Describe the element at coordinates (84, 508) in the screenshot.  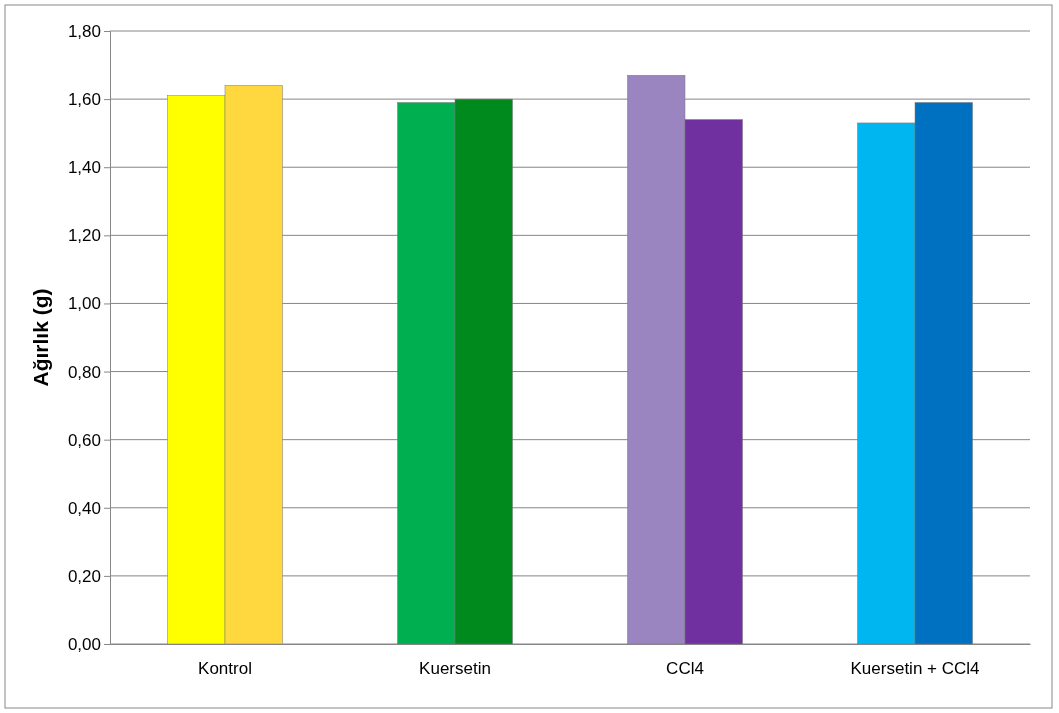
I see `y-tick-label: 0,40` at that location.